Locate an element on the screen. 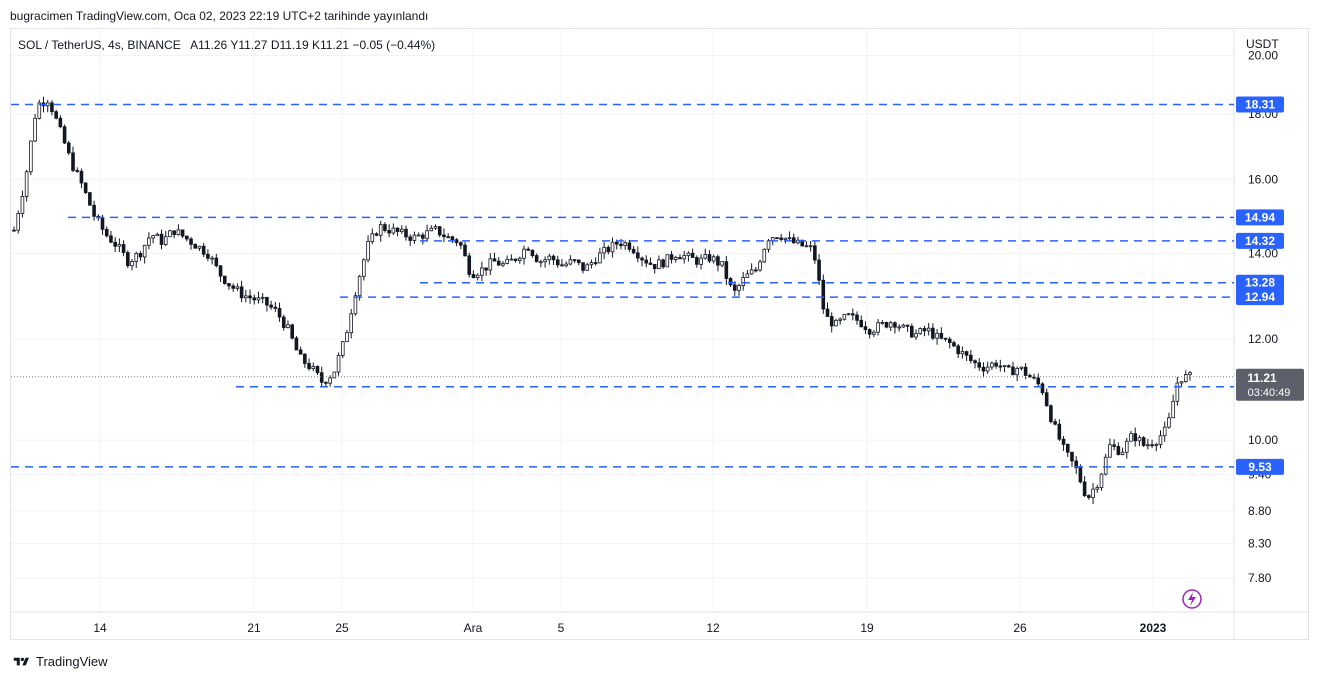  price-tick-label: 14.00 is located at coordinates (1263, 253).